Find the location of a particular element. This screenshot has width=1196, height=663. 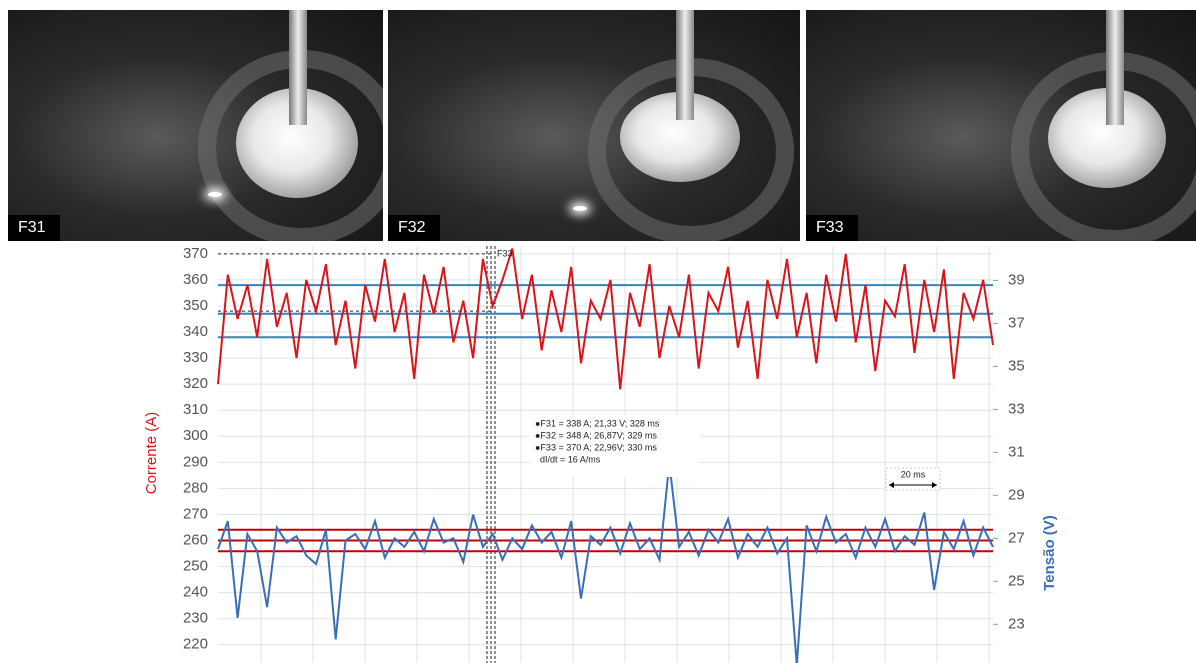

photo: F33 is located at coordinates (1001, 125).